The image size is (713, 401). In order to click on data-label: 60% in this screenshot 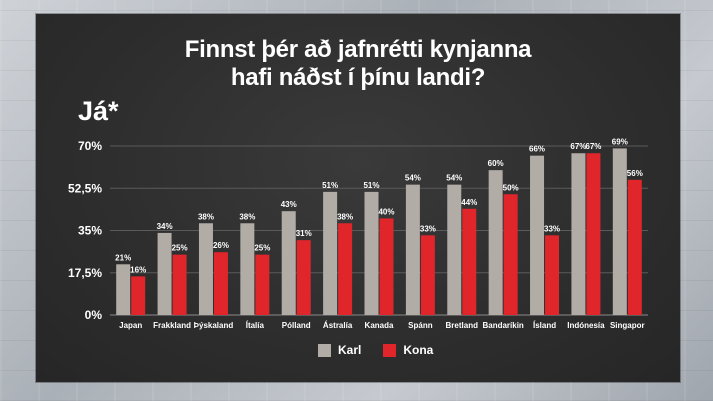, I will do `click(496, 163)`.